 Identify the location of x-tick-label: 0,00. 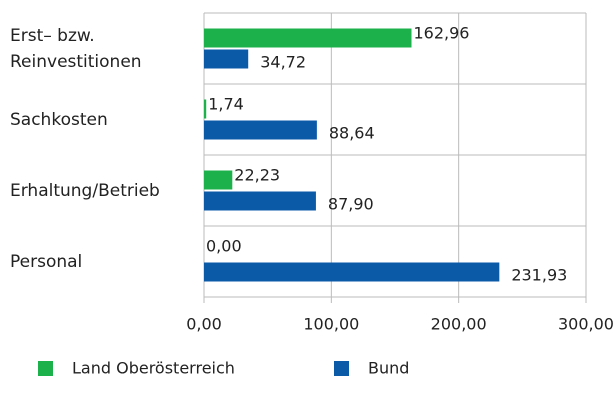
(204, 324).